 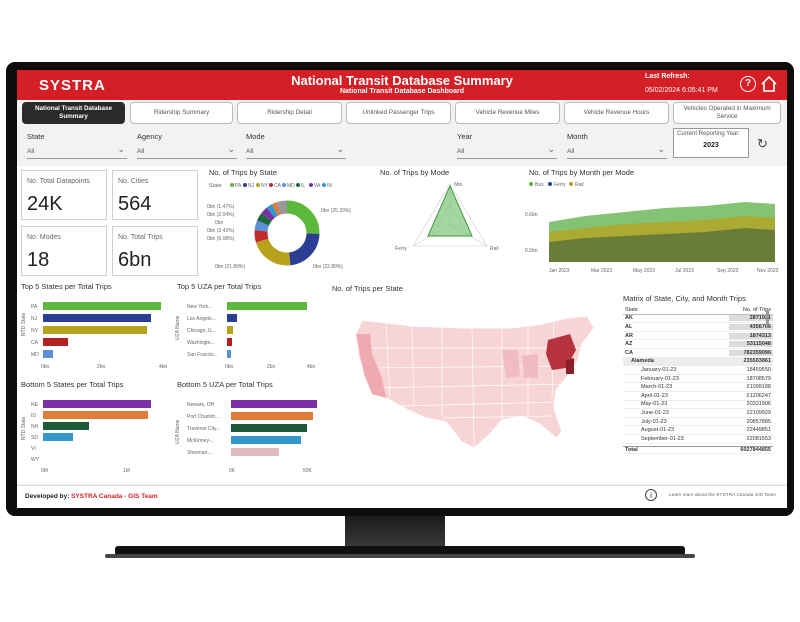 What do you see at coordinates (507, 151) in the screenshot?
I see `year-filter-select: All` at bounding box center [507, 151].